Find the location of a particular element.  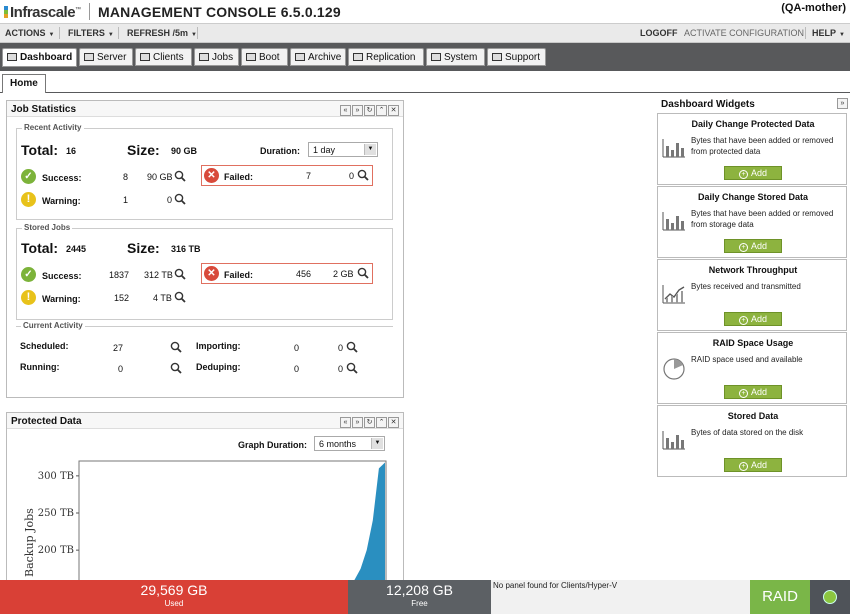

size-value: 316 TB is located at coordinates (186, 249).